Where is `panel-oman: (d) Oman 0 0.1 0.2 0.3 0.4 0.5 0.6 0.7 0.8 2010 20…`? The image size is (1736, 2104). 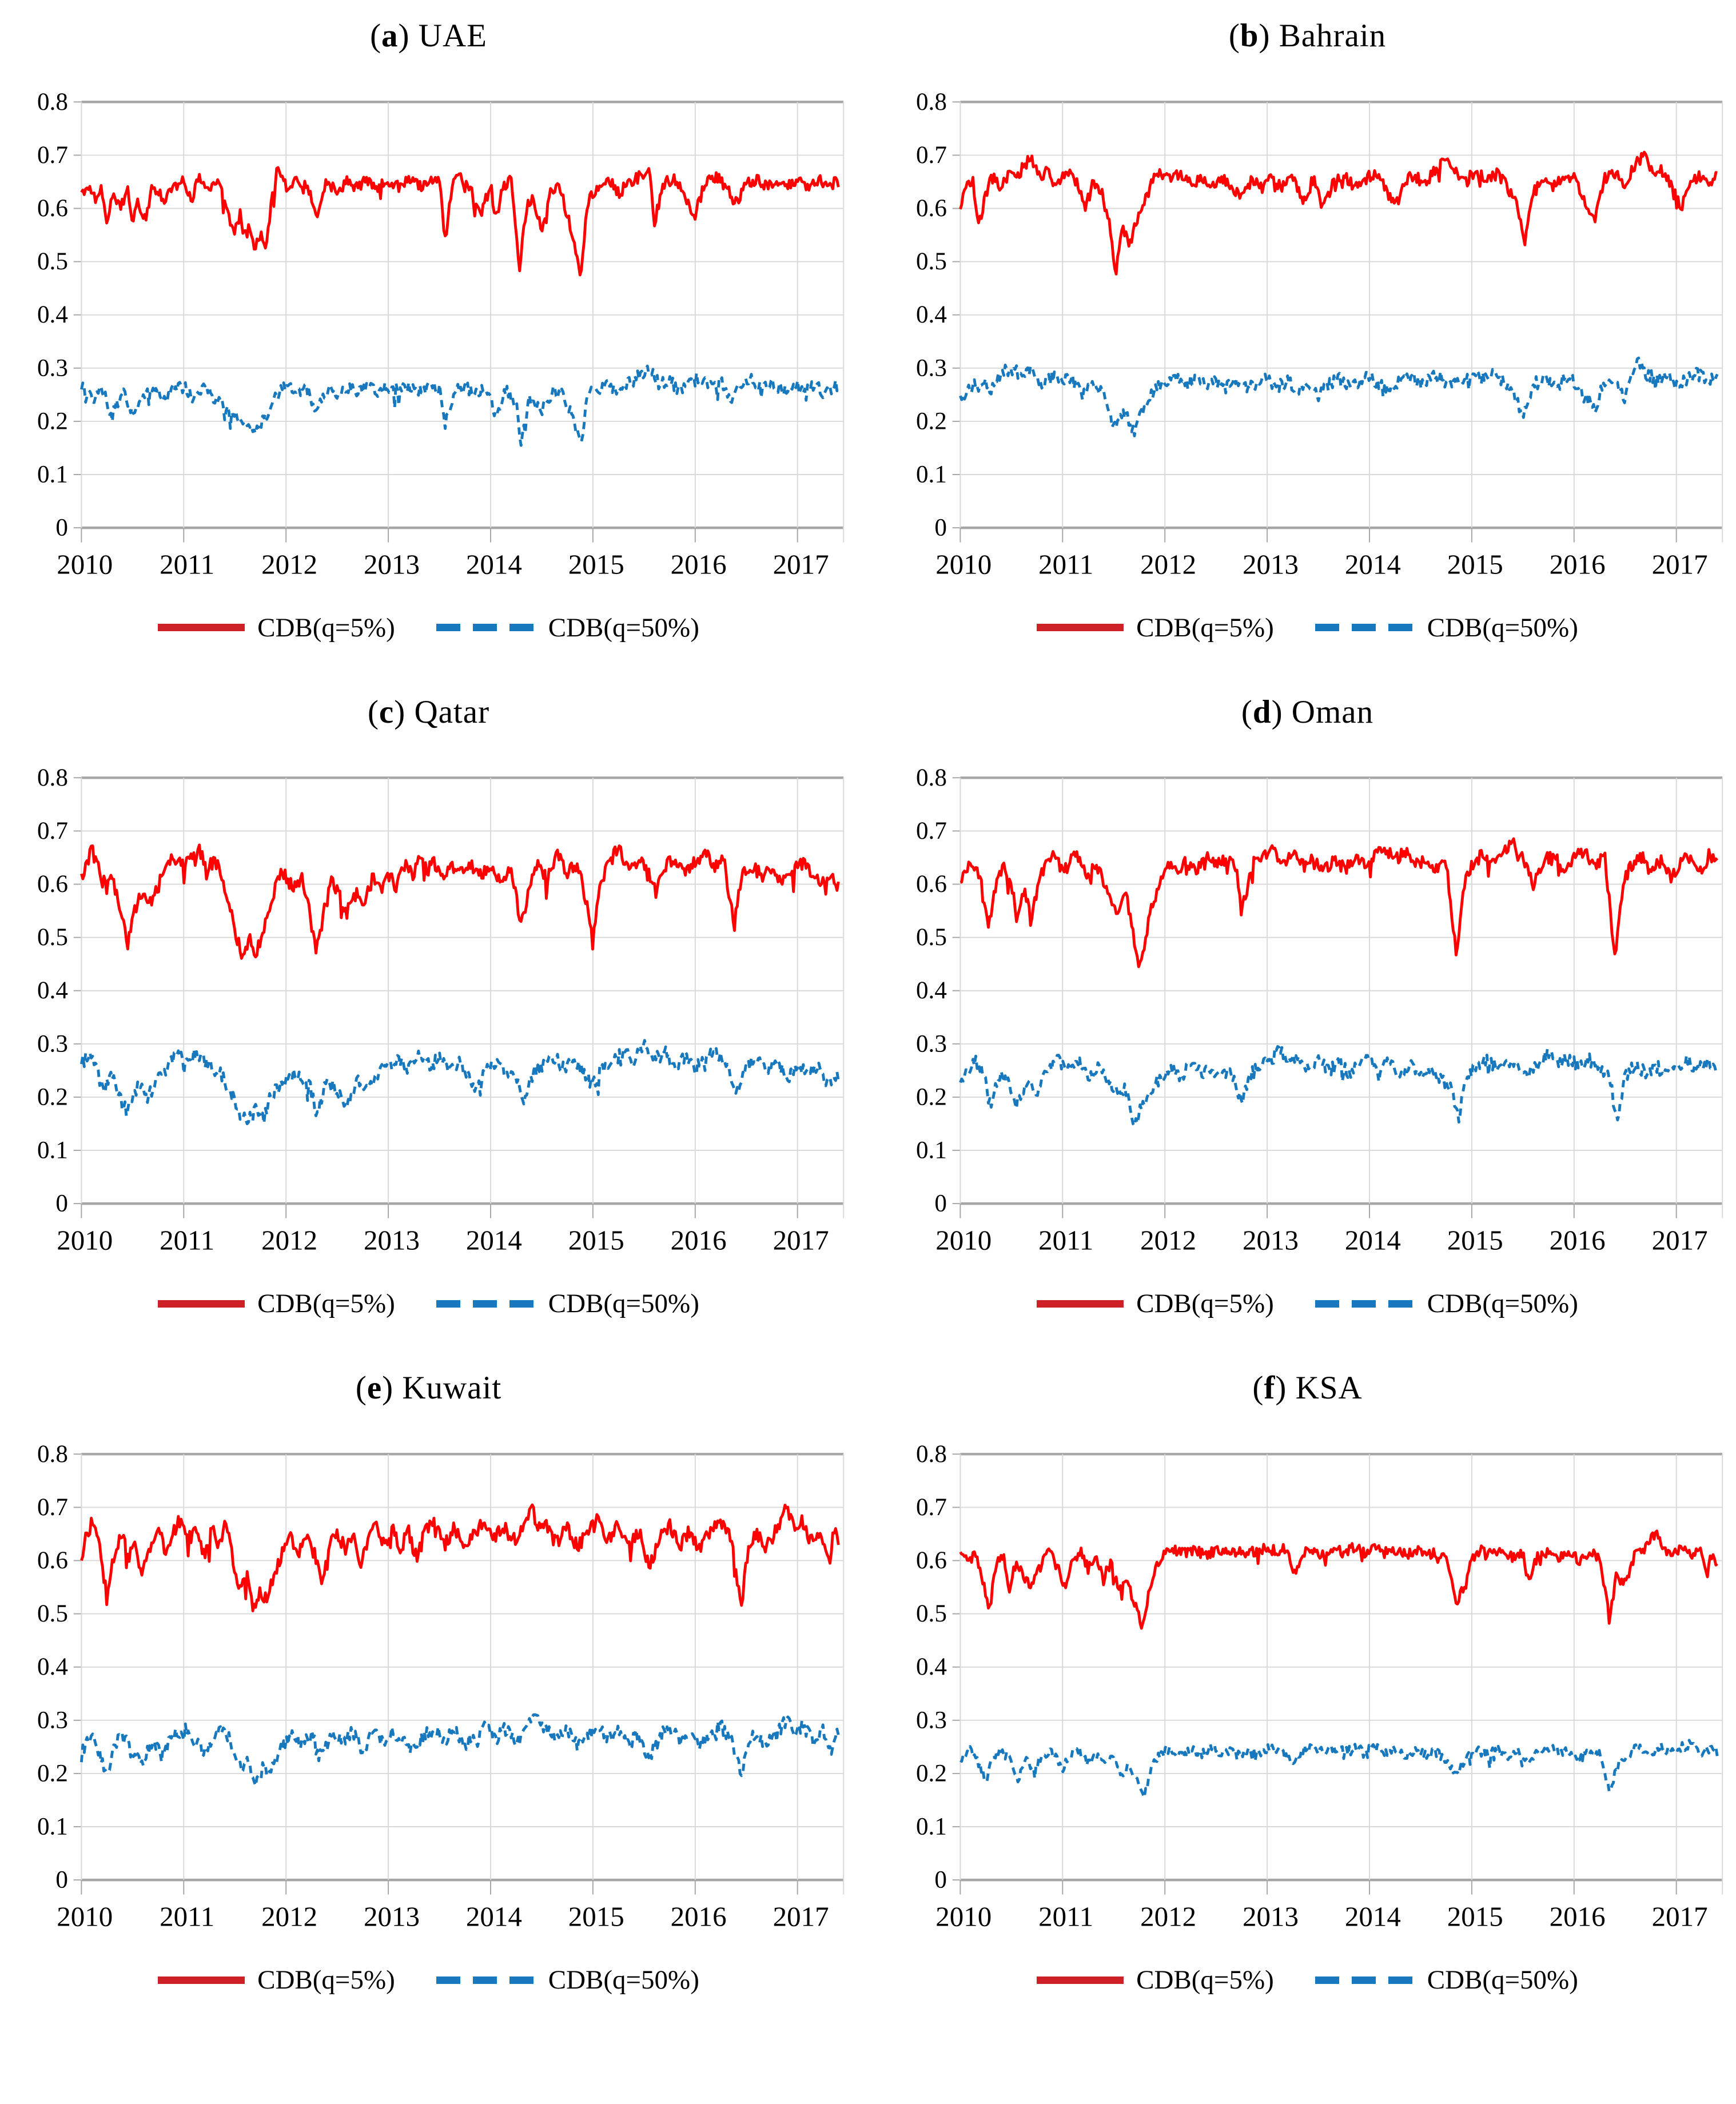 panel-oman: (d) Oman 0 0.1 0.2 0.3 0.4 0.5 0.6 0.7 0.8 2010 20… is located at coordinates (1307, 1006).